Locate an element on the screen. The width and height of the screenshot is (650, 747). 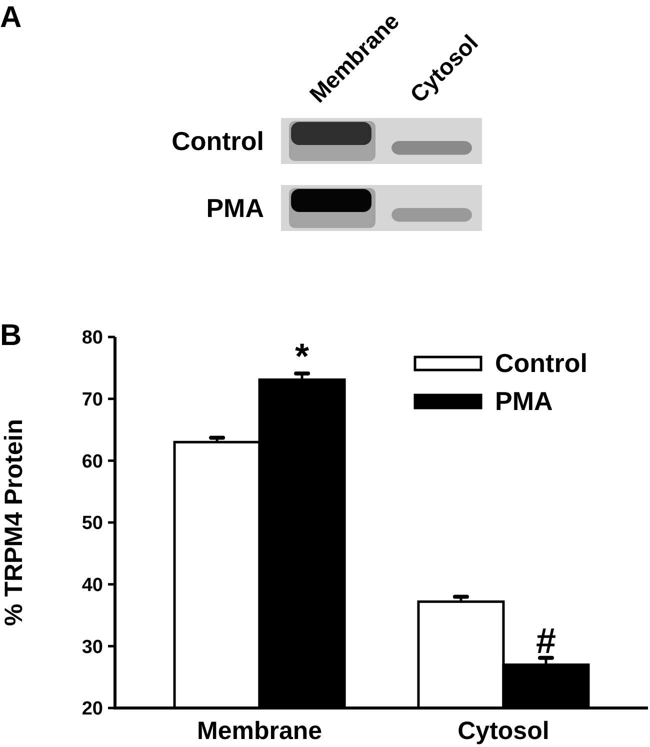
legend-label: PMA is located at coordinates (524, 401).